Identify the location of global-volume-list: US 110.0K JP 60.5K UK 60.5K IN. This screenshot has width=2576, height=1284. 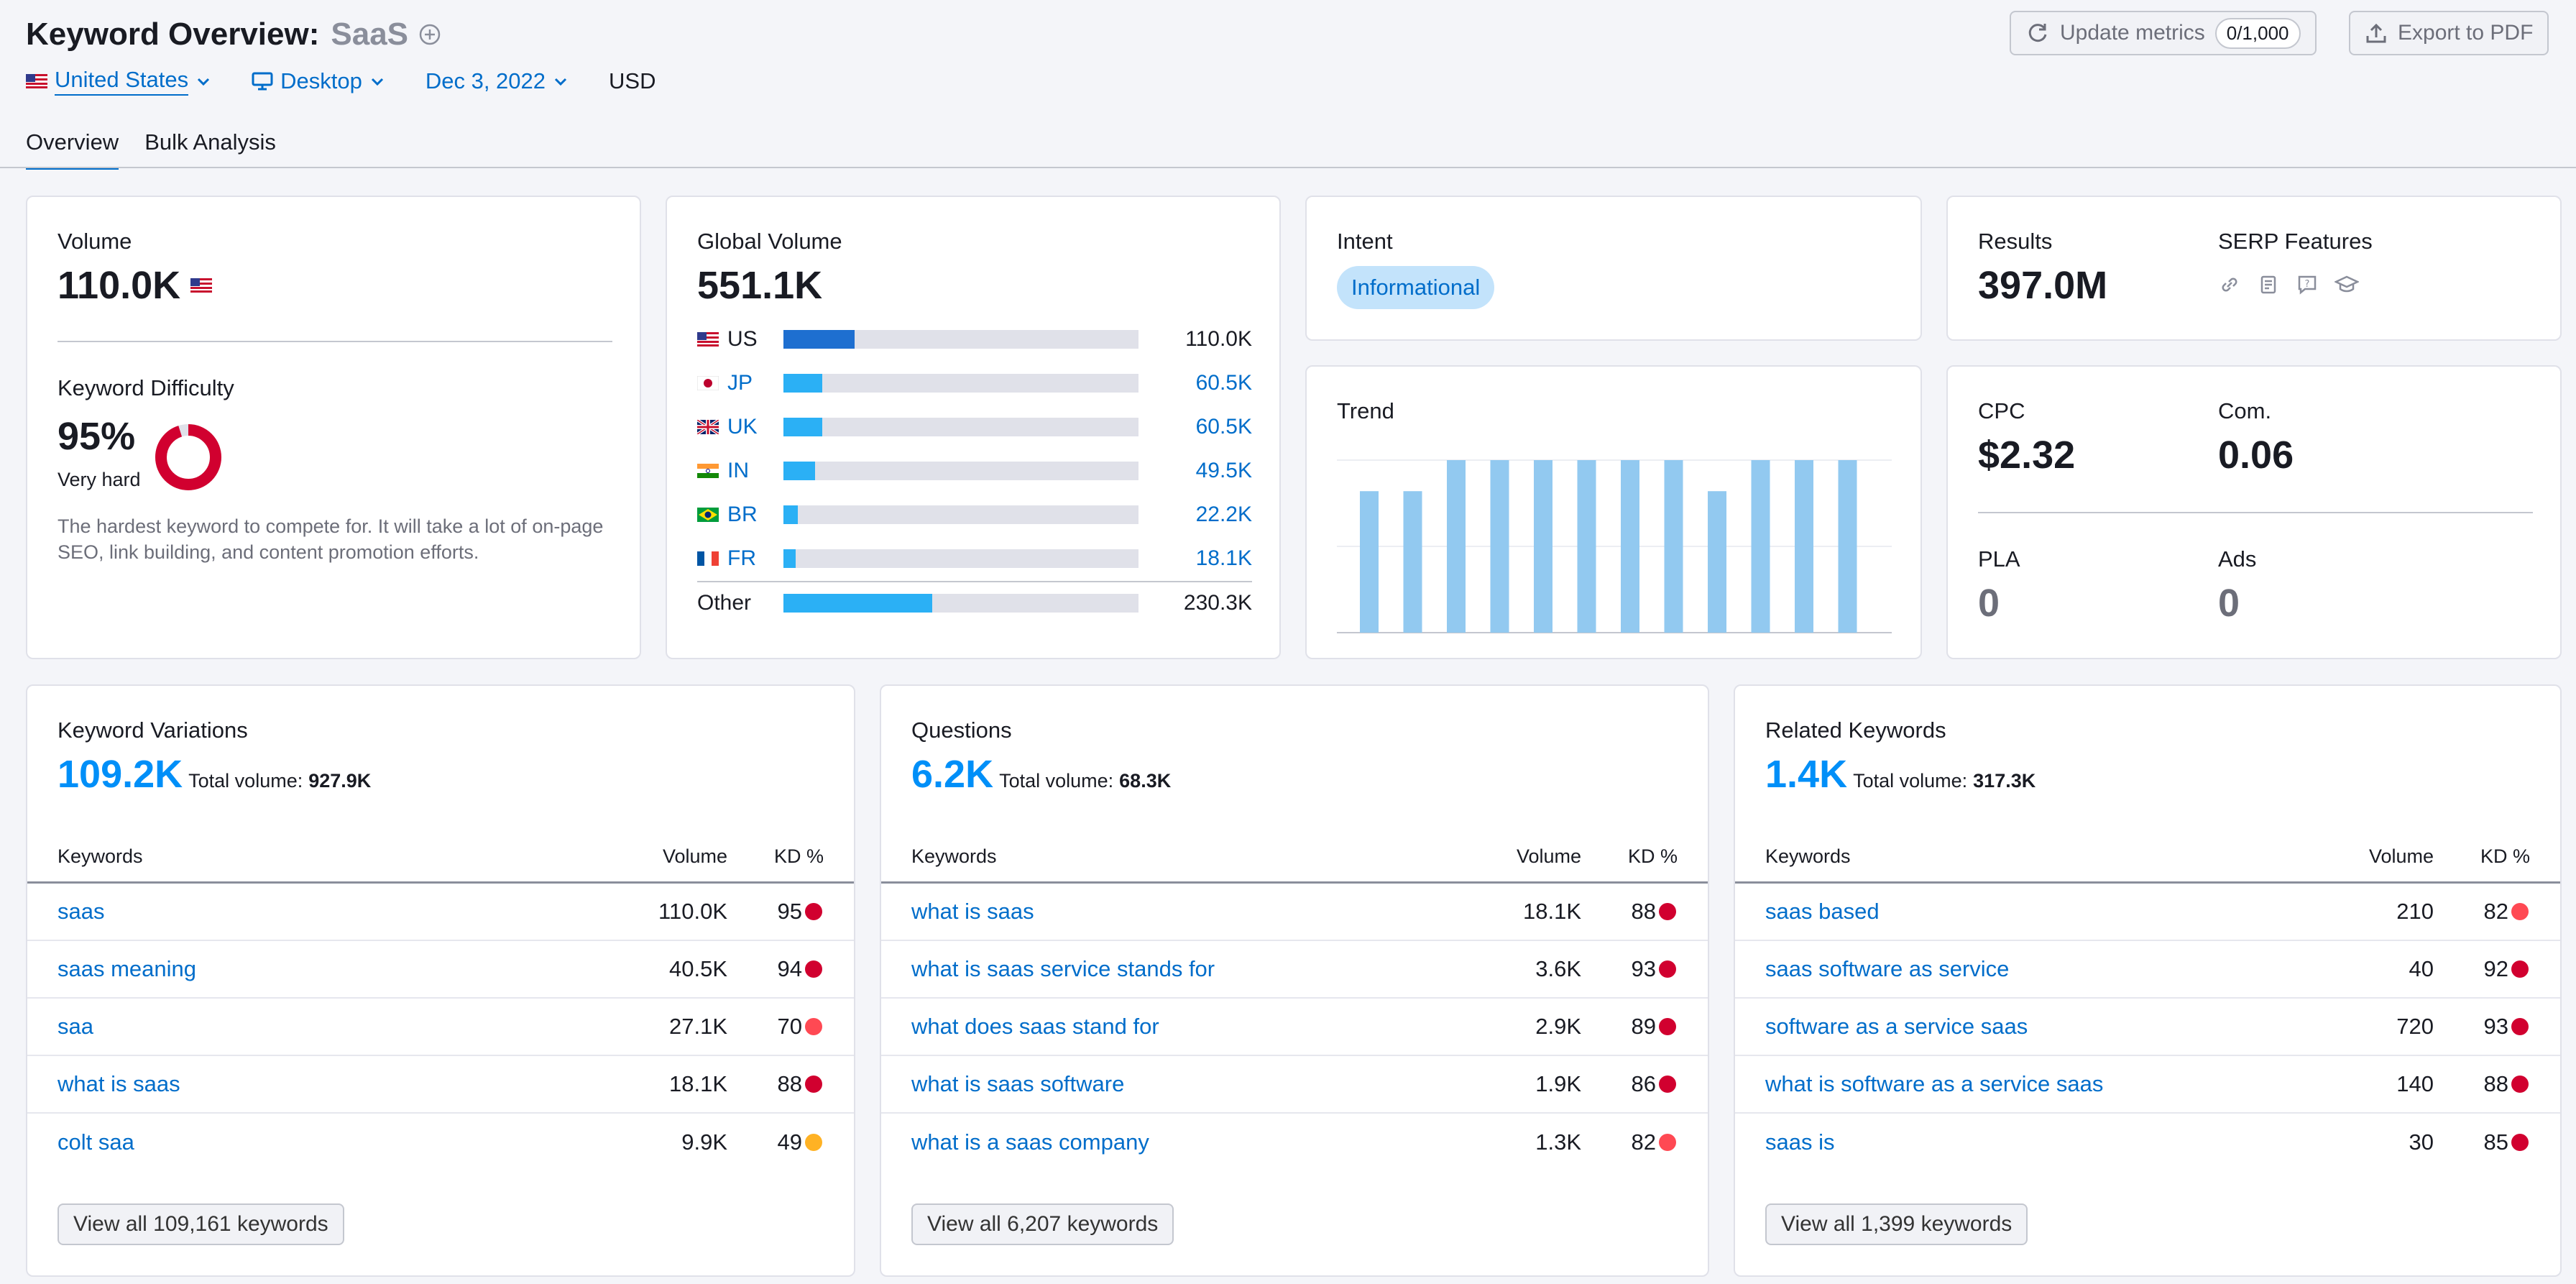
(974, 477).